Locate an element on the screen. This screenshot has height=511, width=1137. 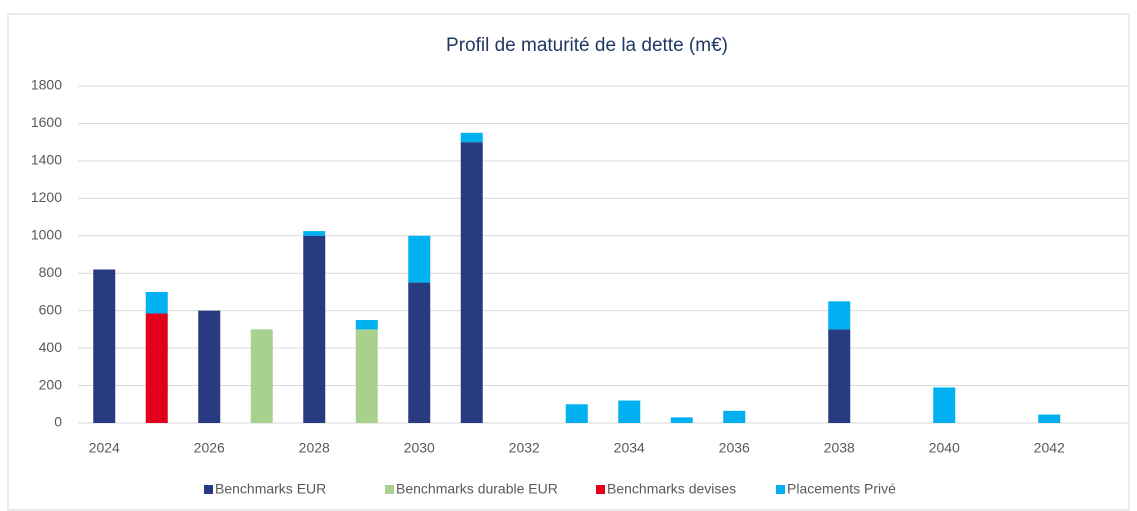
x-tick-label: 2040 is located at coordinates (944, 448).